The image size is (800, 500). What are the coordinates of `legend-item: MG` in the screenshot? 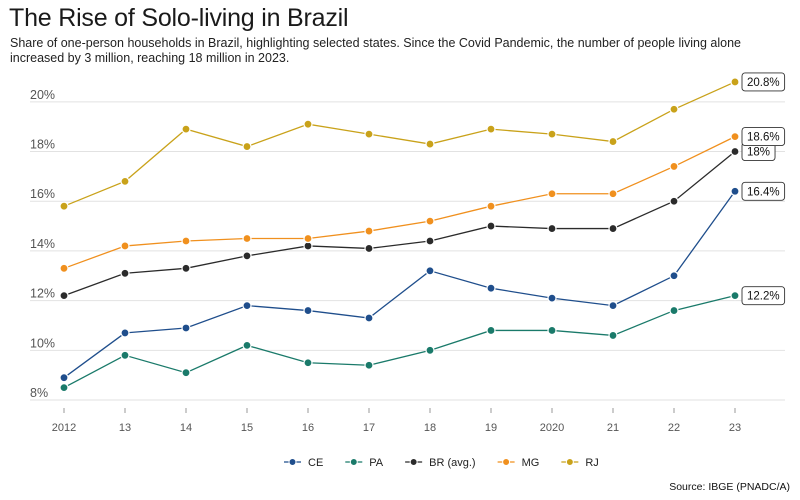 It's located at (518, 463).